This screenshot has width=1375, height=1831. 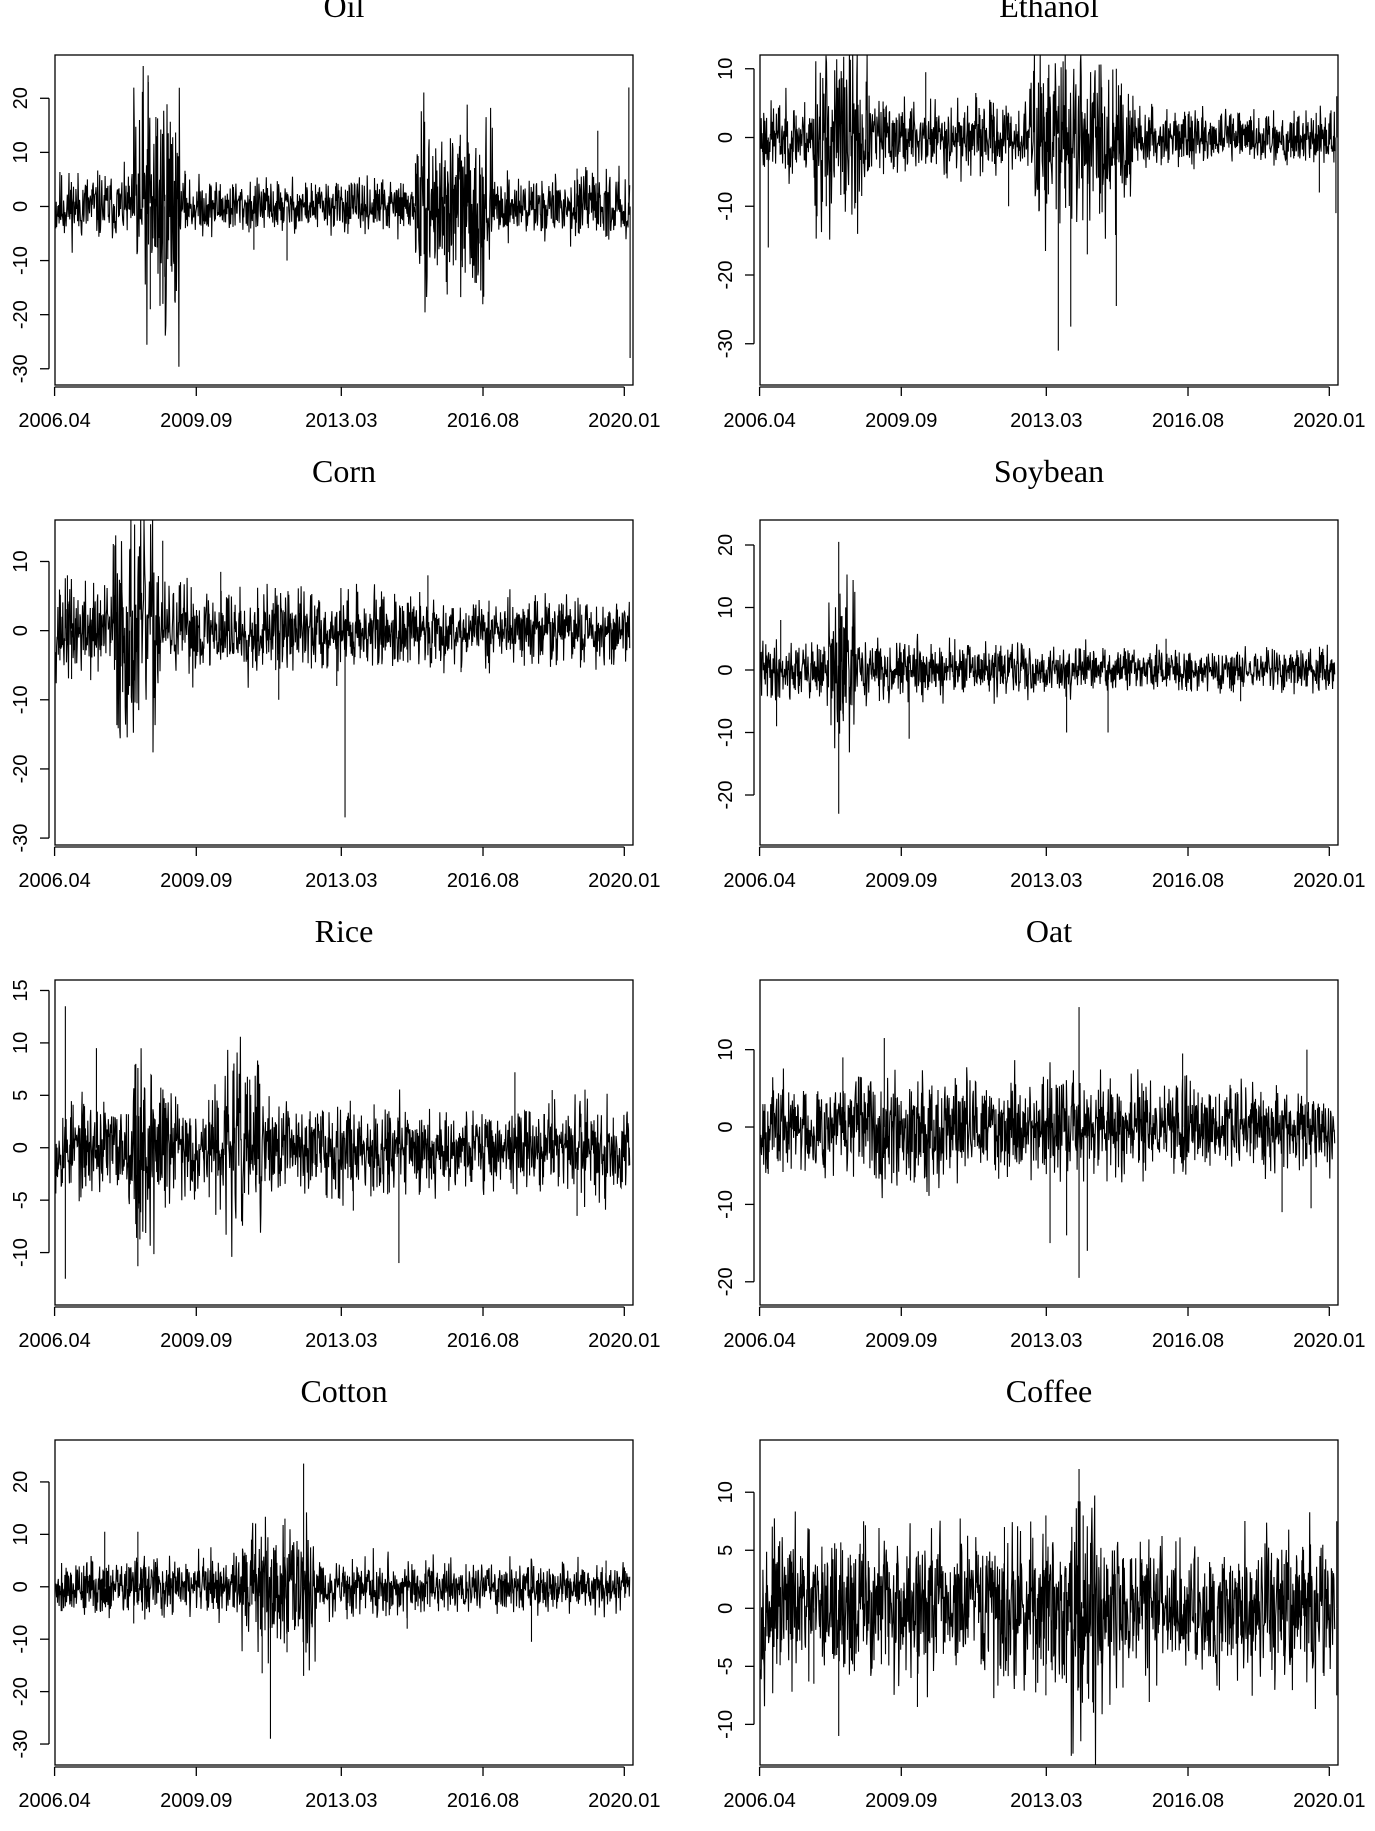 What do you see at coordinates (344, 471) in the screenshot?
I see `panel-title: Corn` at bounding box center [344, 471].